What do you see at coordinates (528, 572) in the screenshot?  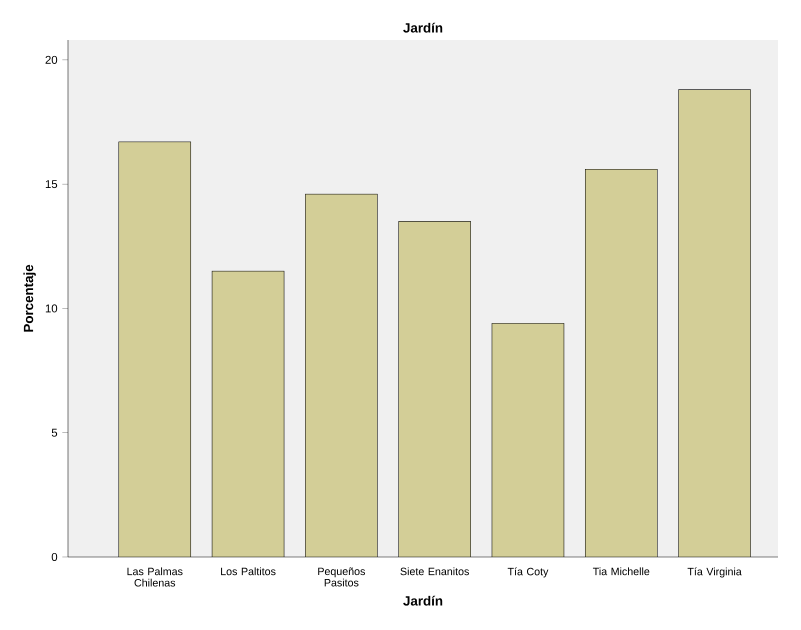 I see `x-tick-label: Tía Coty` at bounding box center [528, 572].